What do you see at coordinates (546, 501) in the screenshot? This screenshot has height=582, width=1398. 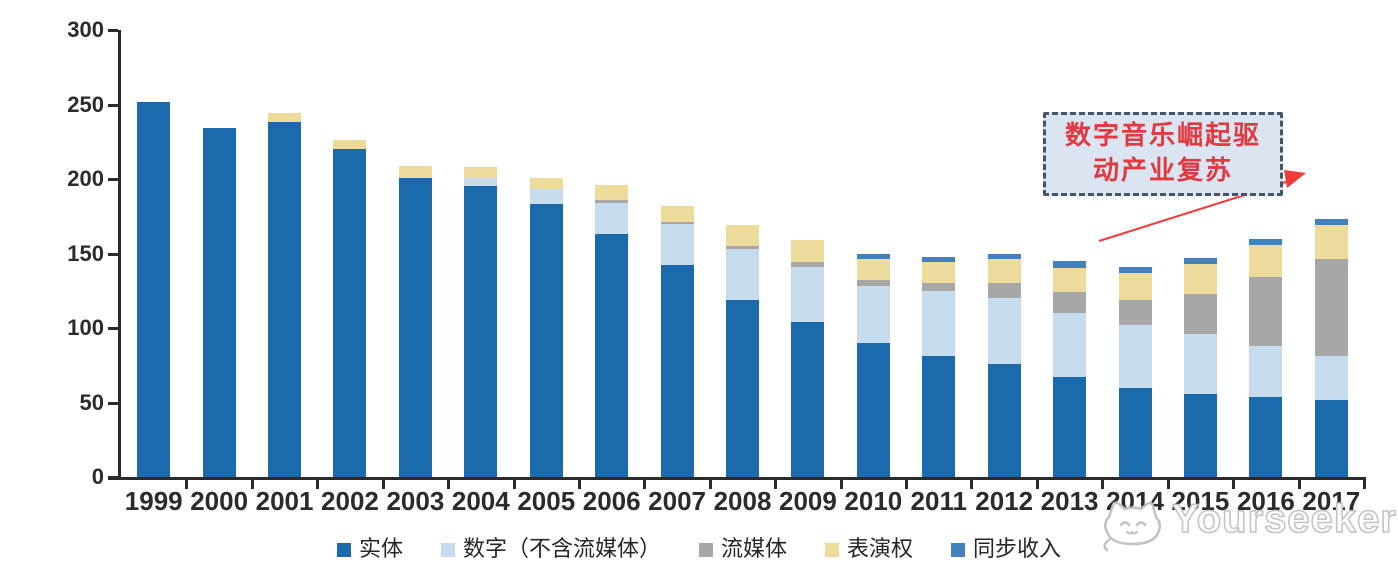 I see `x-tick-label: 2005` at bounding box center [546, 501].